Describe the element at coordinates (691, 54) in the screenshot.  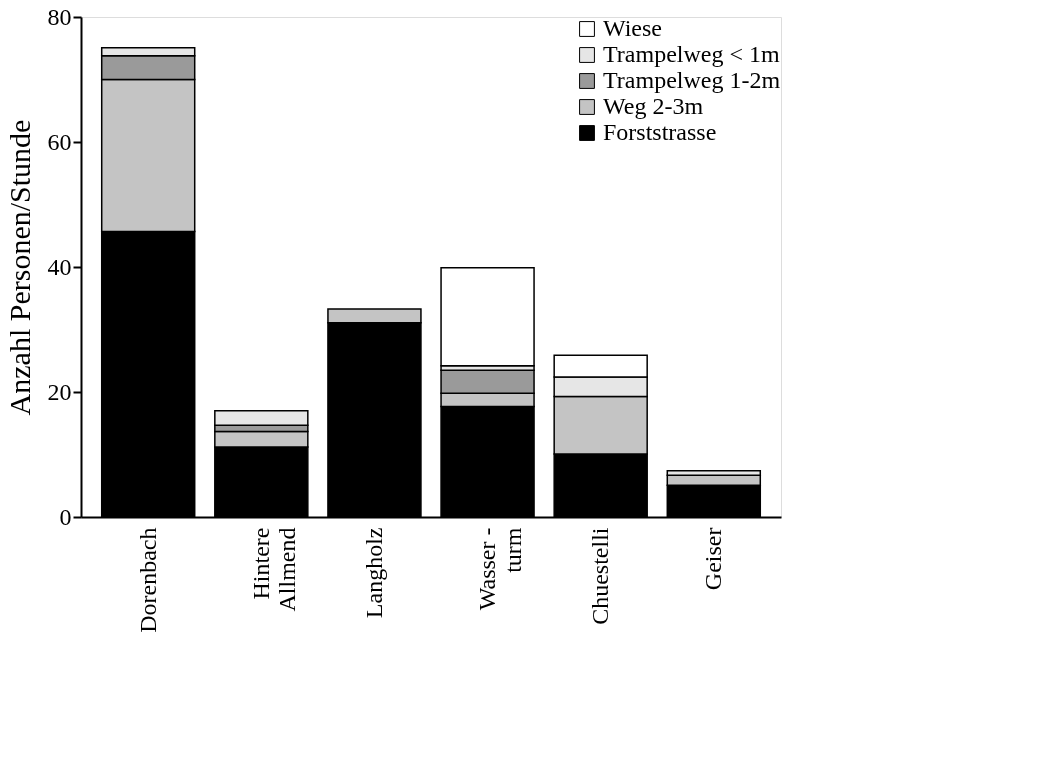
I see `legend-label: Trampelweg < 1m` at that location.